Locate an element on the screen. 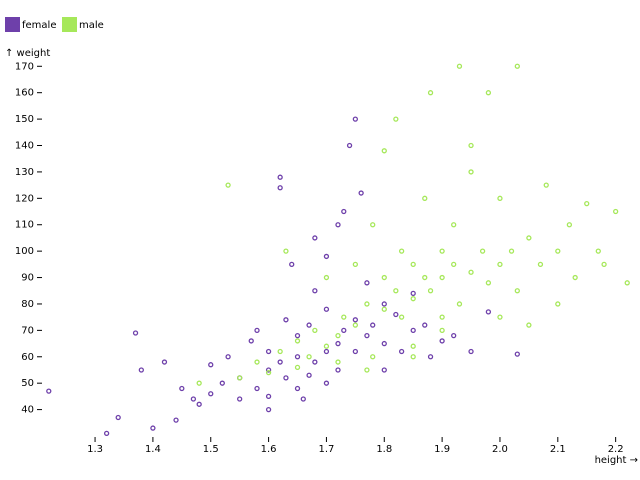  y-tick-label: 120 is located at coordinates (24, 198).